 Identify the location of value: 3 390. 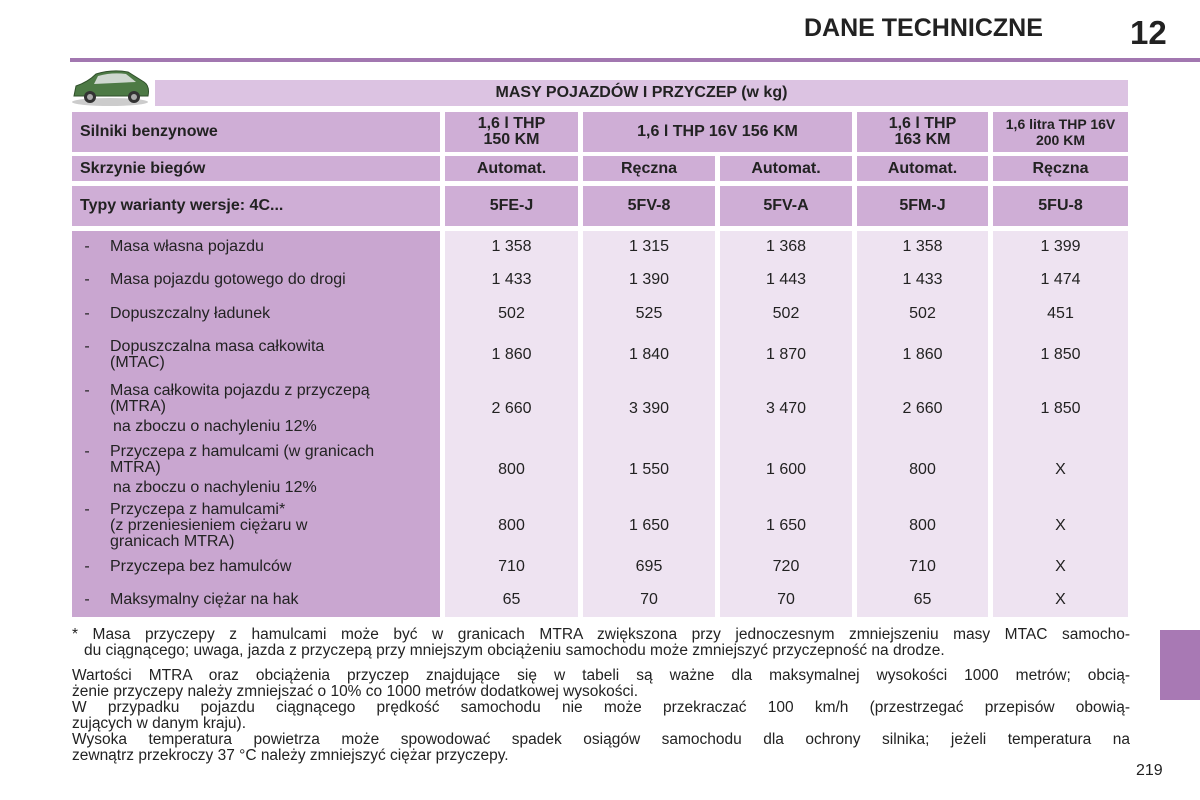
(649, 408).